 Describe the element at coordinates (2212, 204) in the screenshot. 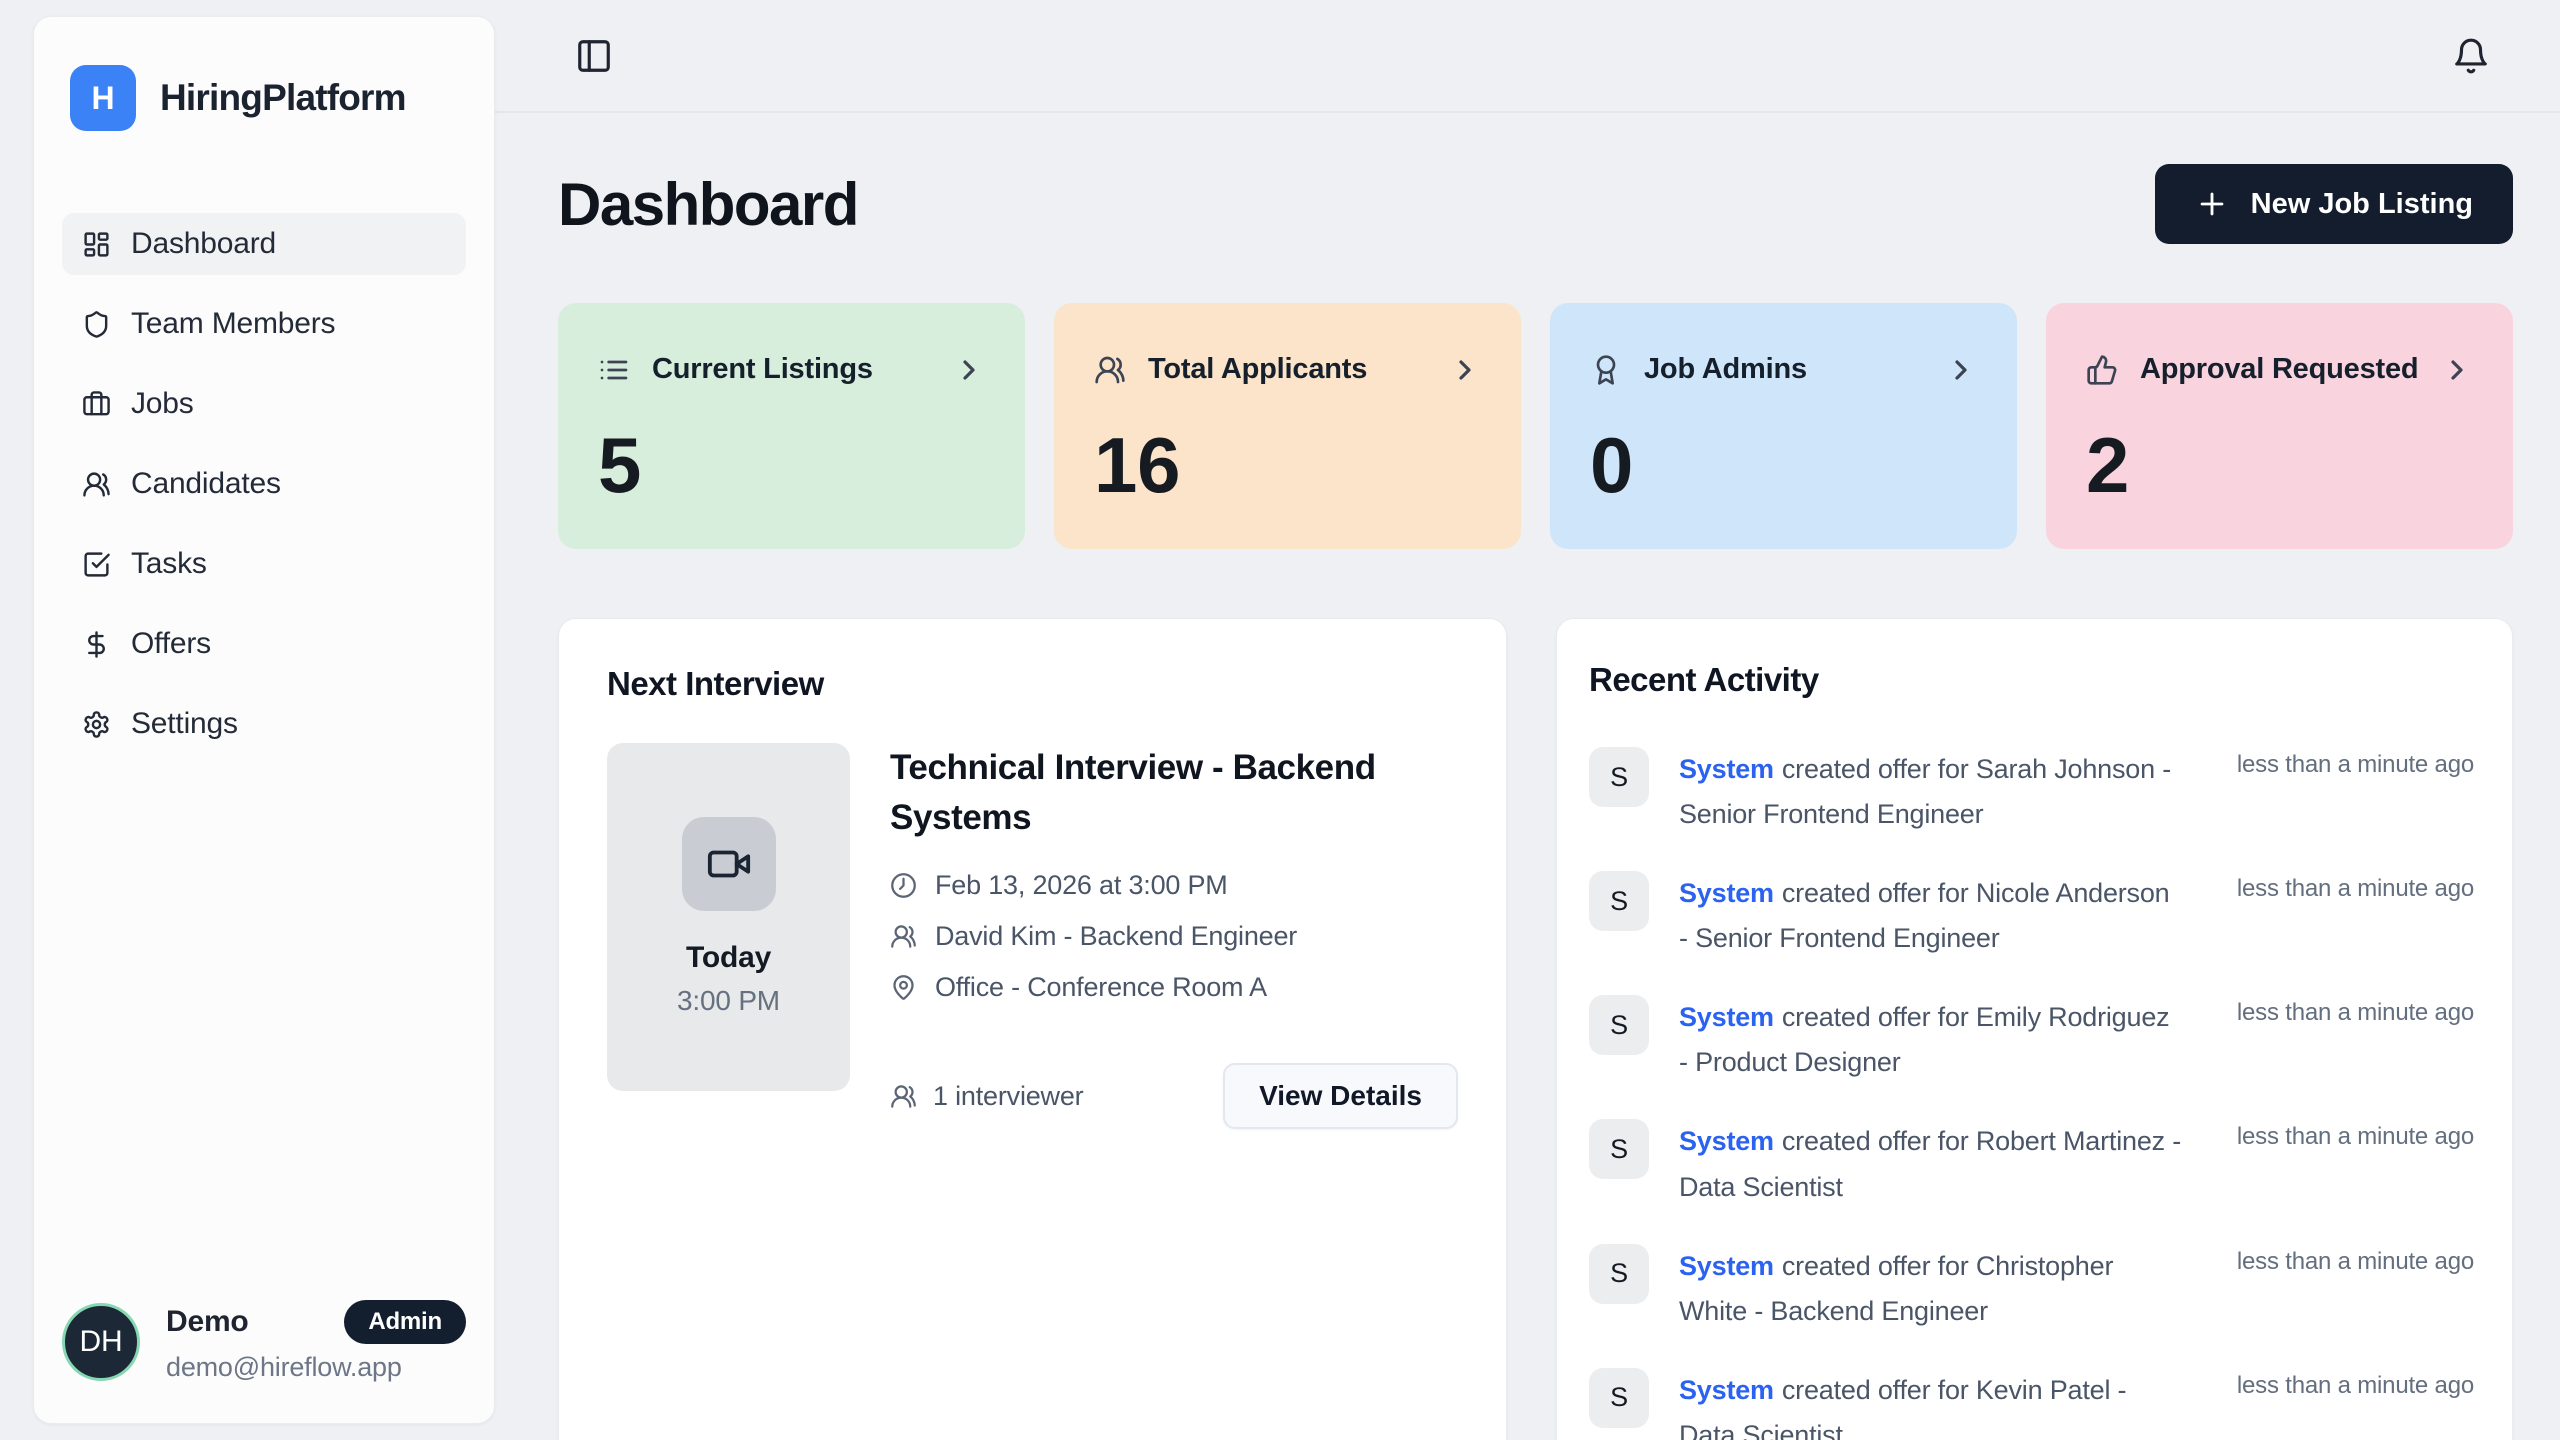

I see `plus-icon` at that location.